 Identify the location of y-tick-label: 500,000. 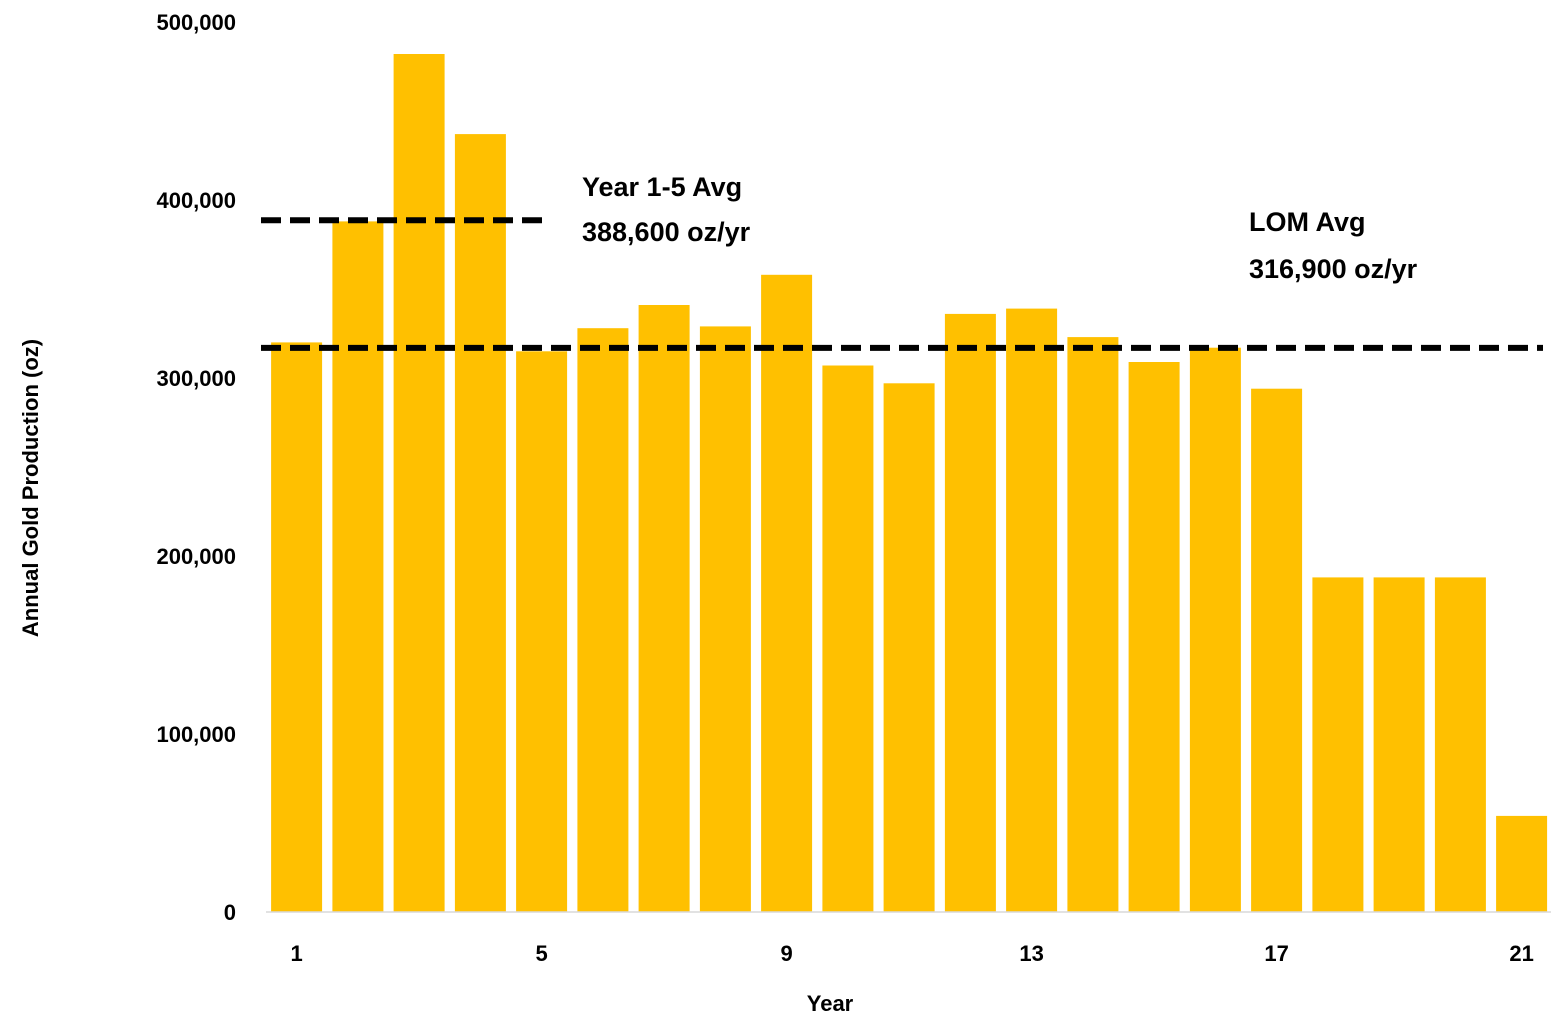
(196, 22).